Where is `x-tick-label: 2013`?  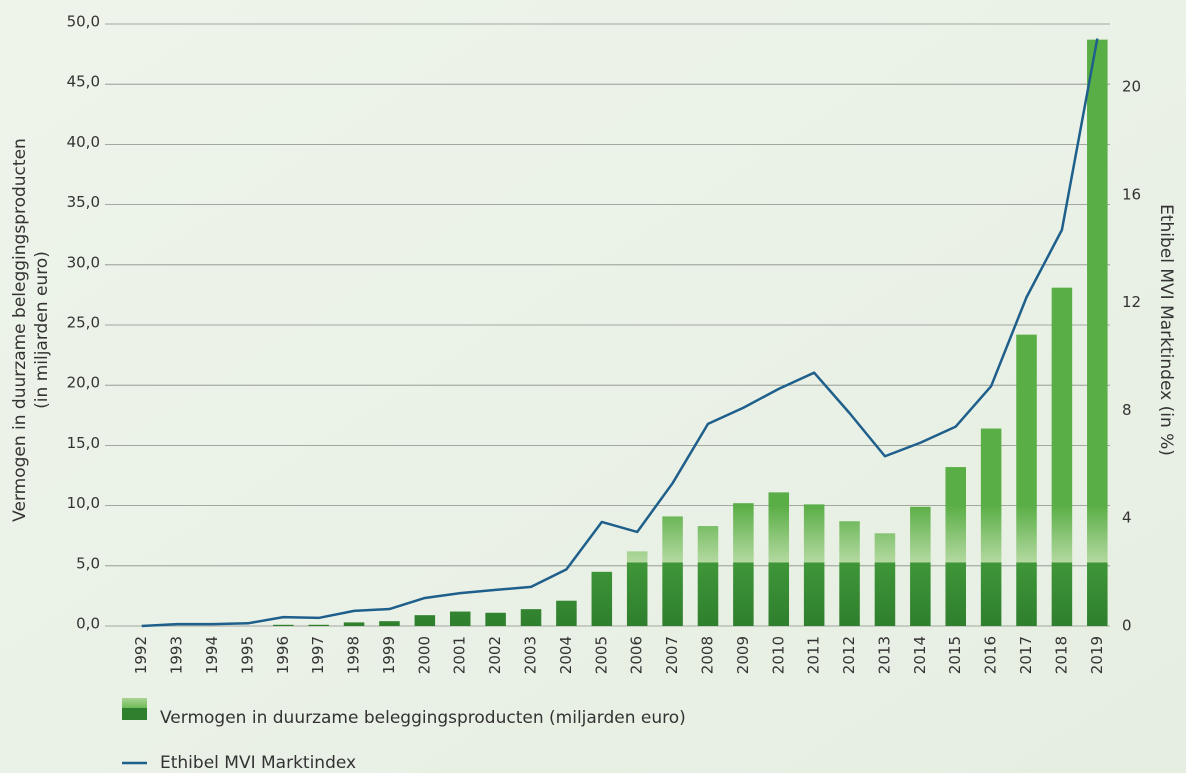
x-tick-label: 2013 is located at coordinates (884, 655).